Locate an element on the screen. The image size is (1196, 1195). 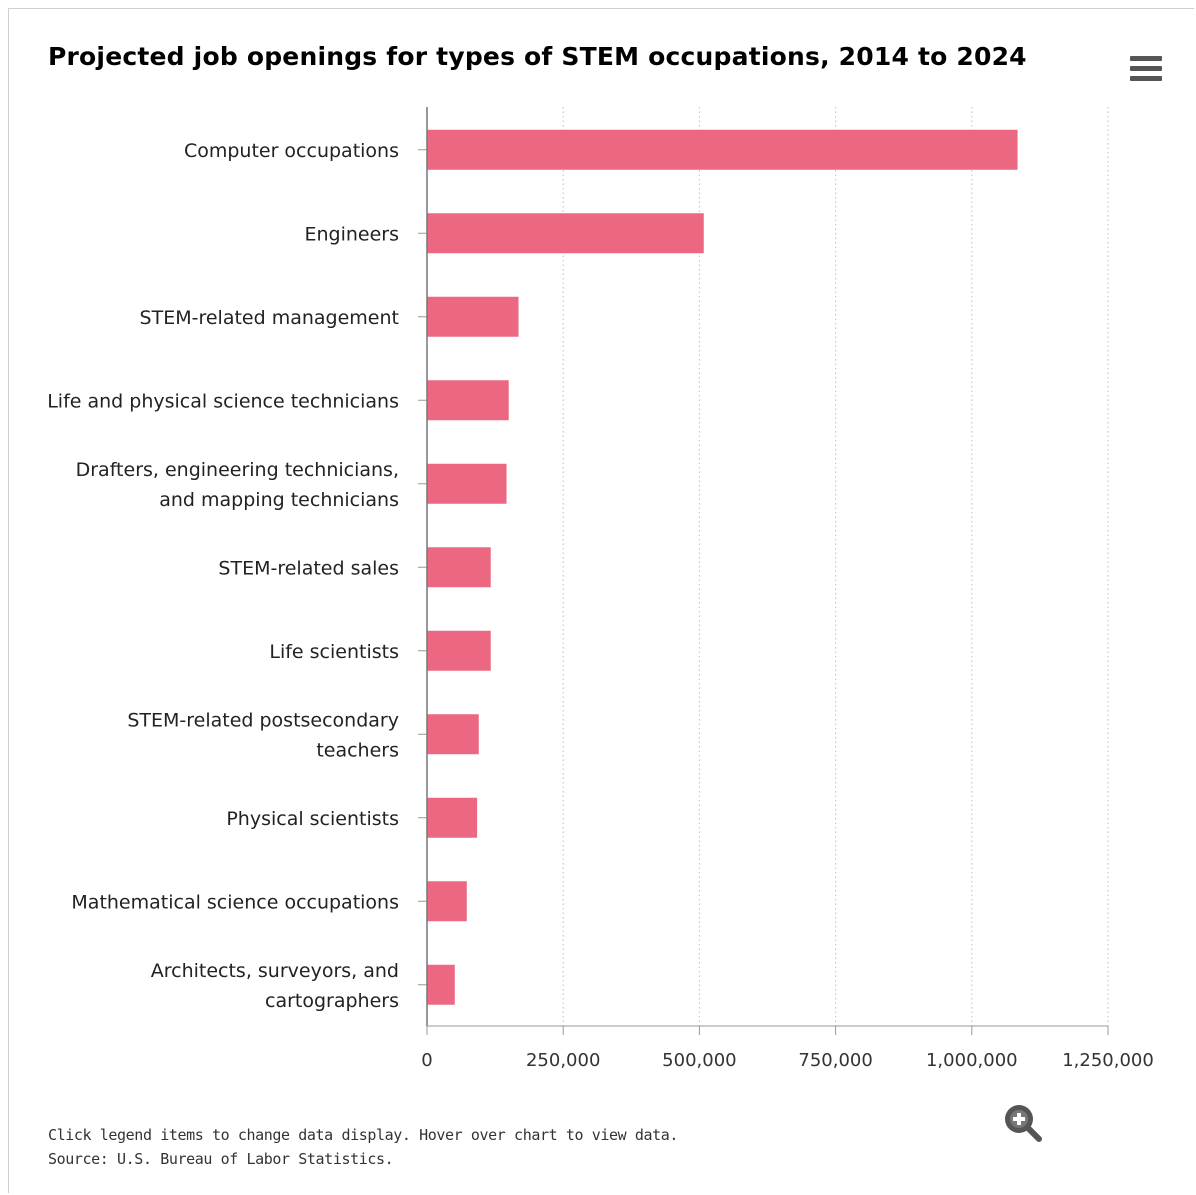
category-label: STEM-related management is located at coordinates (269, 318).